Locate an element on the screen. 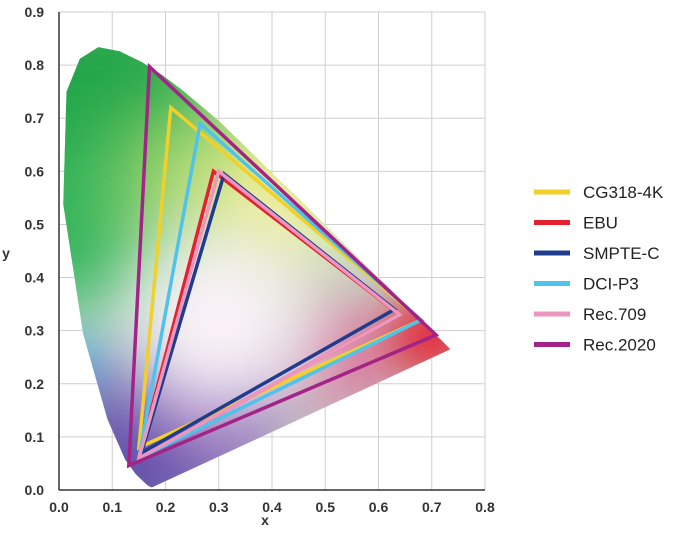  x-tick-label: 0.8 is located at coordinates (485, 507).